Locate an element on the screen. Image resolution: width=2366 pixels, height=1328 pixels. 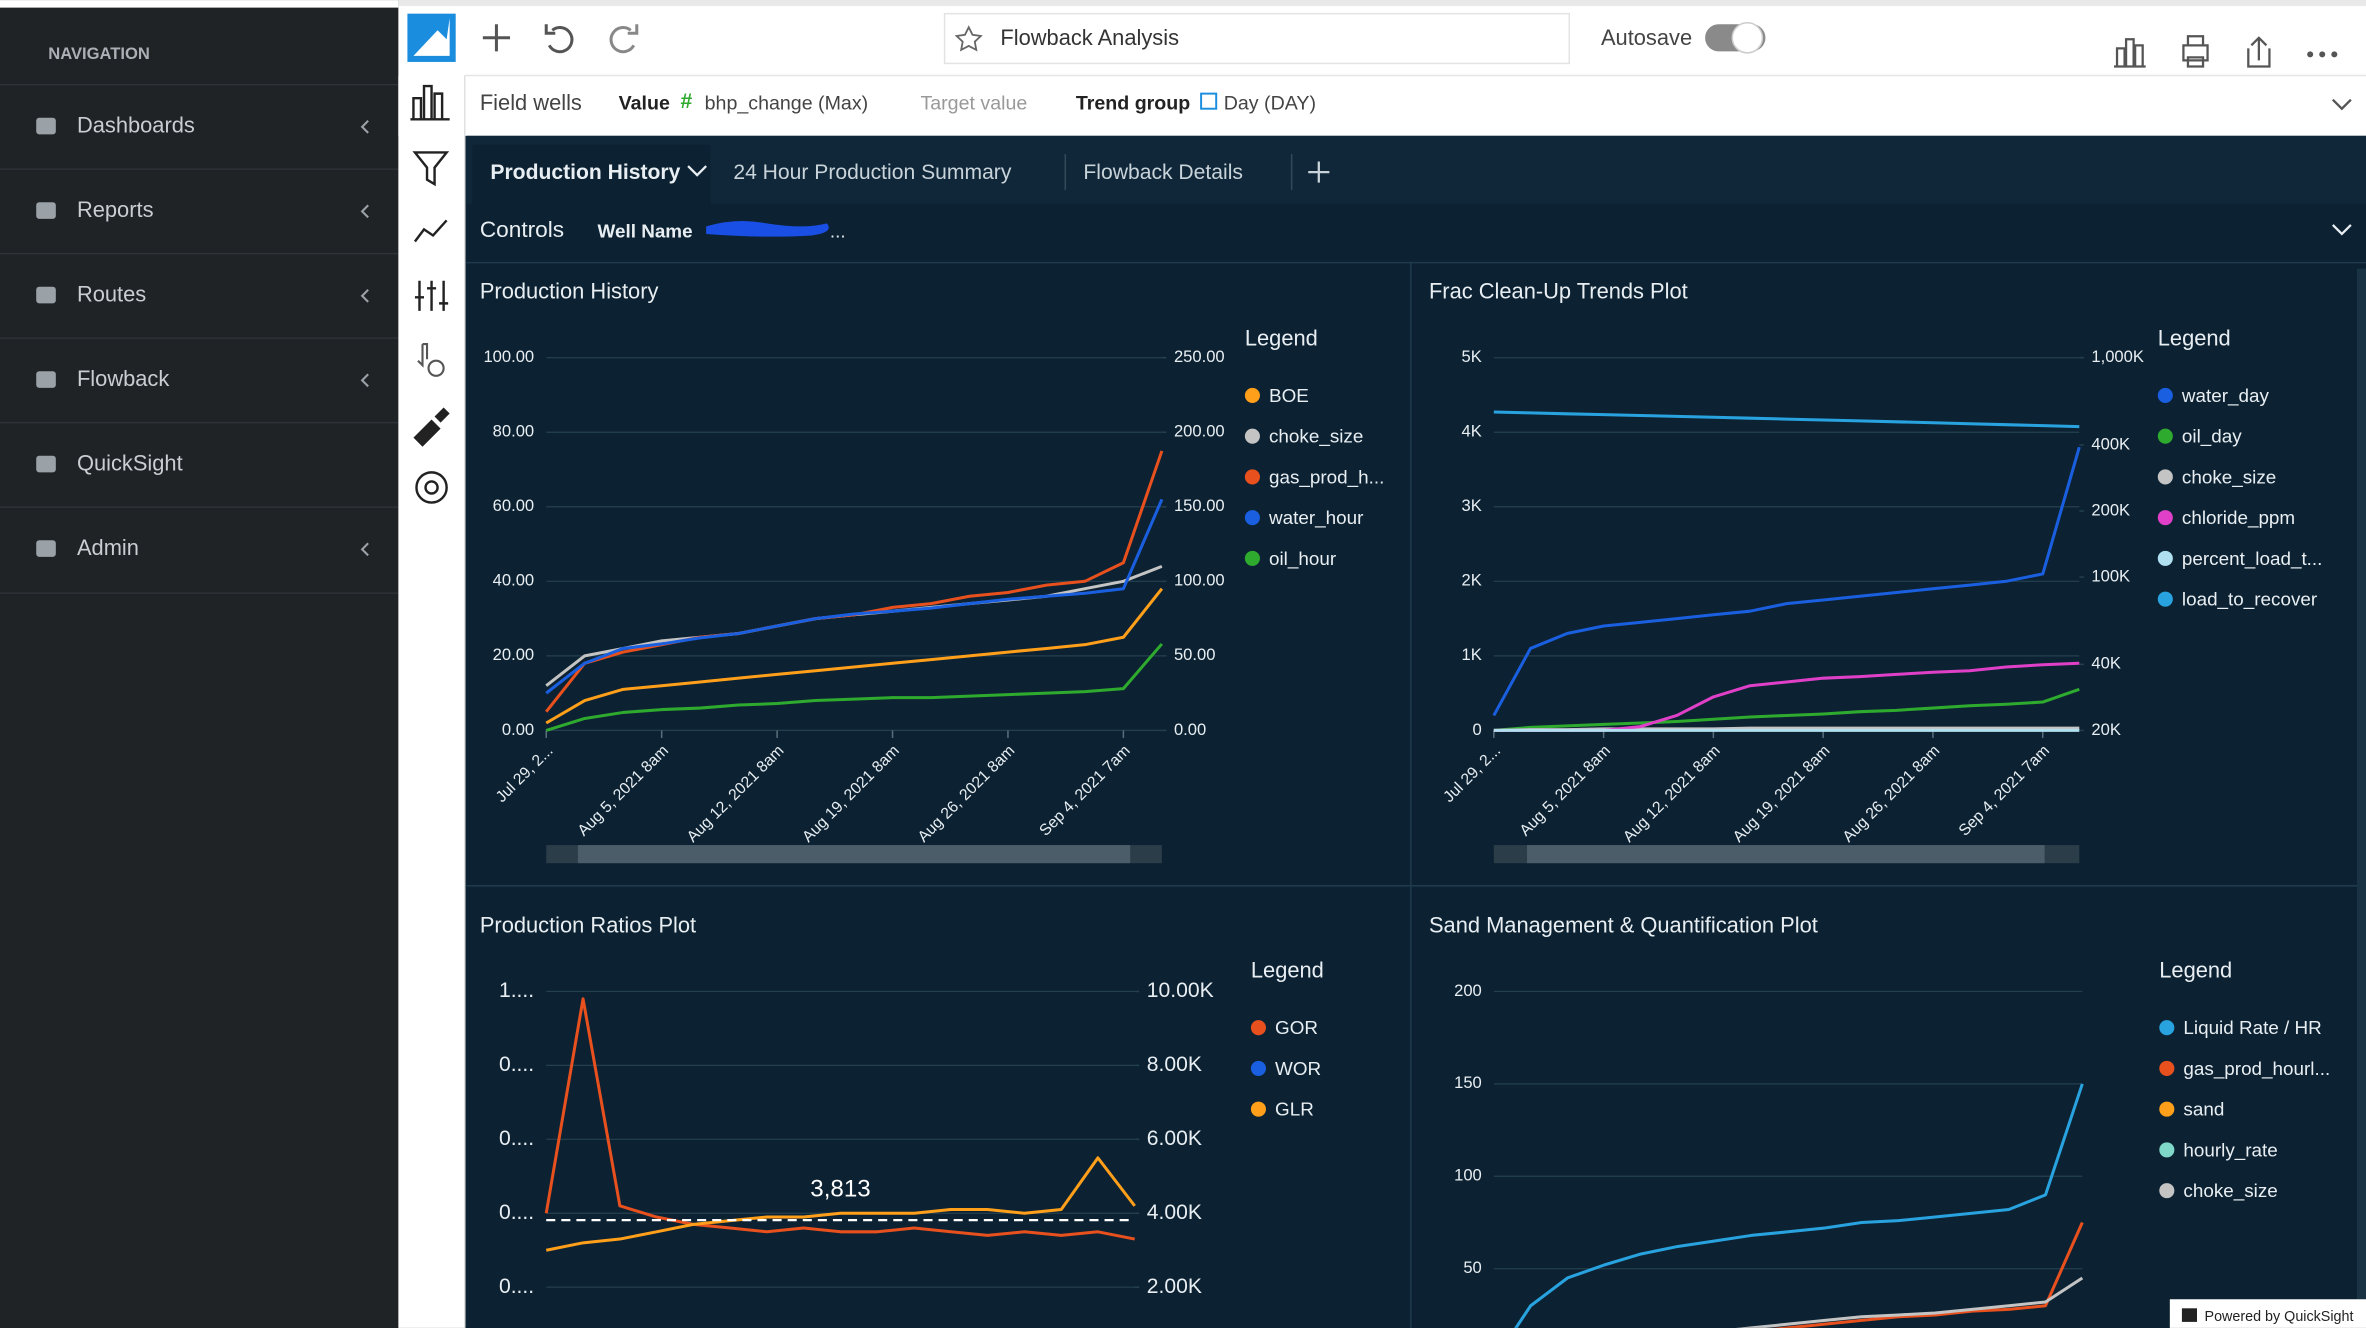
nav-label: Reports is located at coordinates (115, 209).